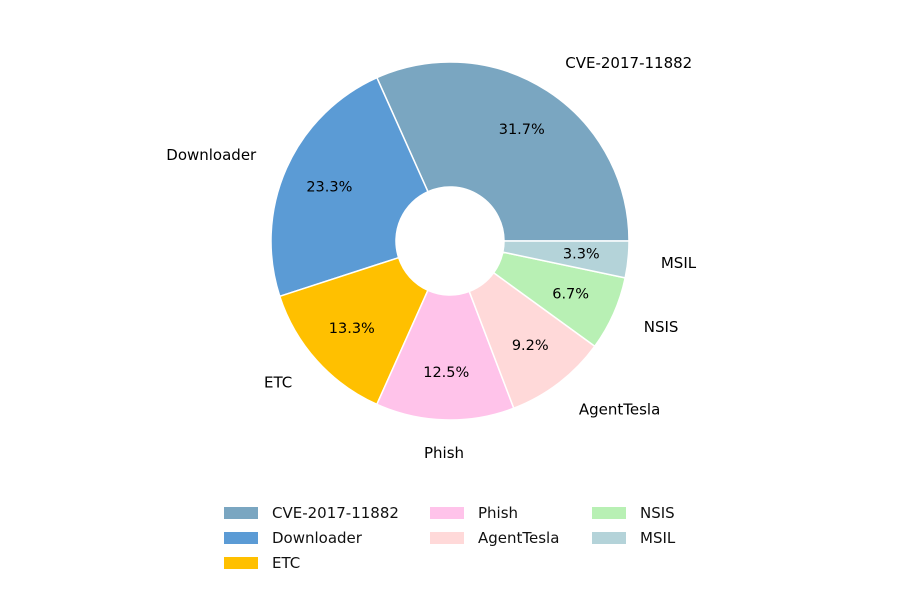 The height and width of the screenshot is (600, 900). Describe the element at coordinates (661, 327) in the screenshot. I see `slice-label: NSIS` at that location.